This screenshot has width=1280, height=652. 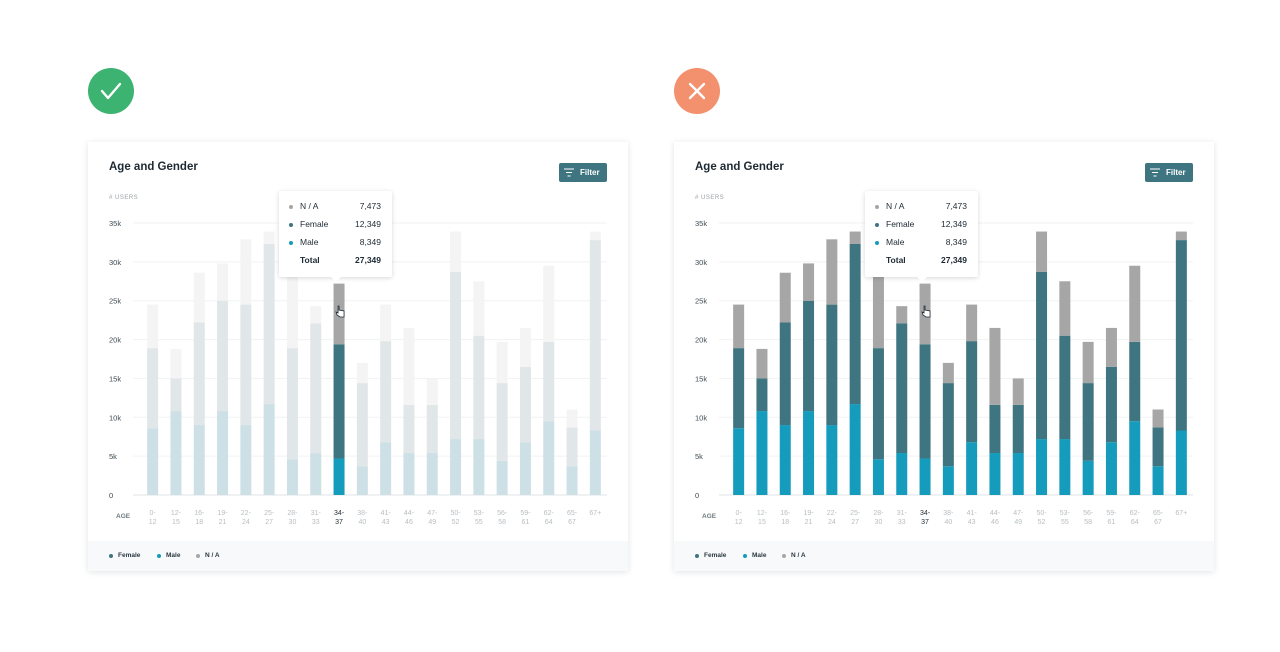 I want to click on tooltip-arrow, so click(x=336, y=279).